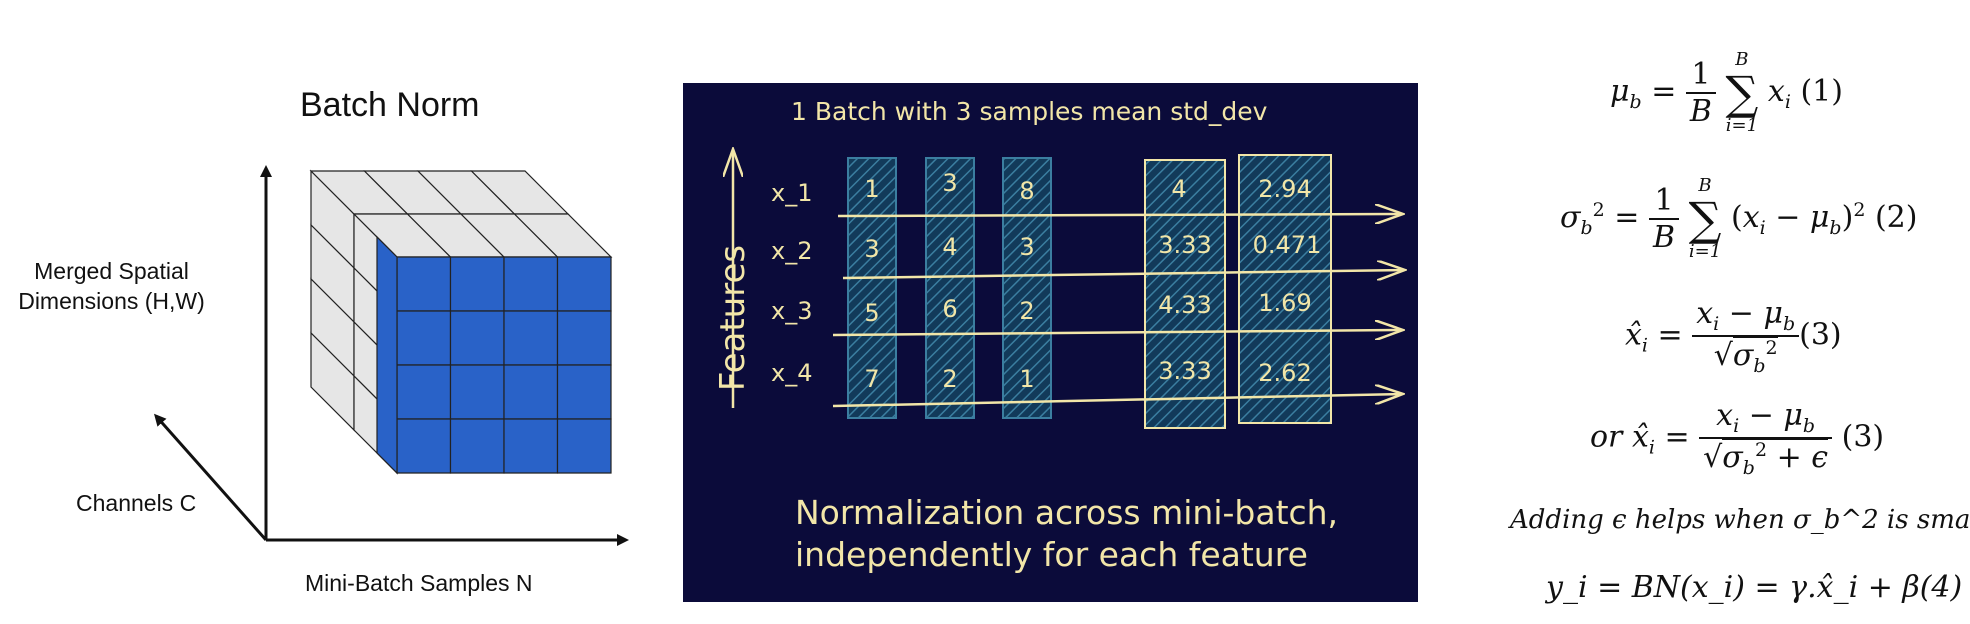 This screenshot has width=1970, height=624. I want to click on epsilon-note: Adding ϵ helps when σ_b^2 is small, so click(1740, 520).